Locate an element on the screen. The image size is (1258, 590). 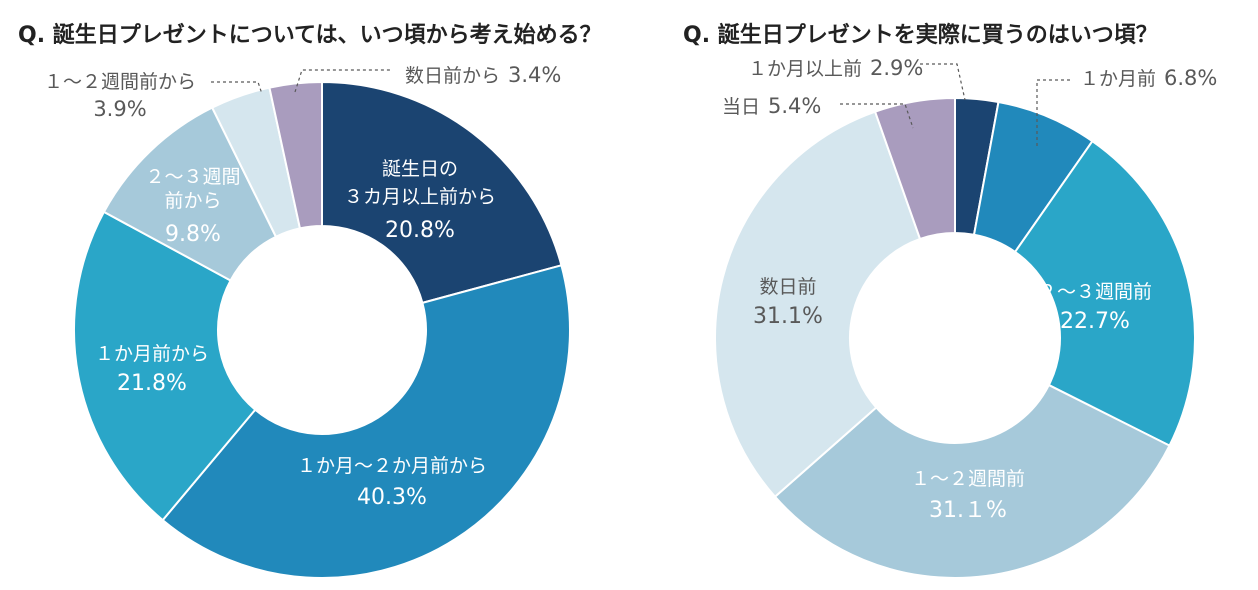
slice-label-1w2w: １～２週間前 is located at coordinates (968, 479).